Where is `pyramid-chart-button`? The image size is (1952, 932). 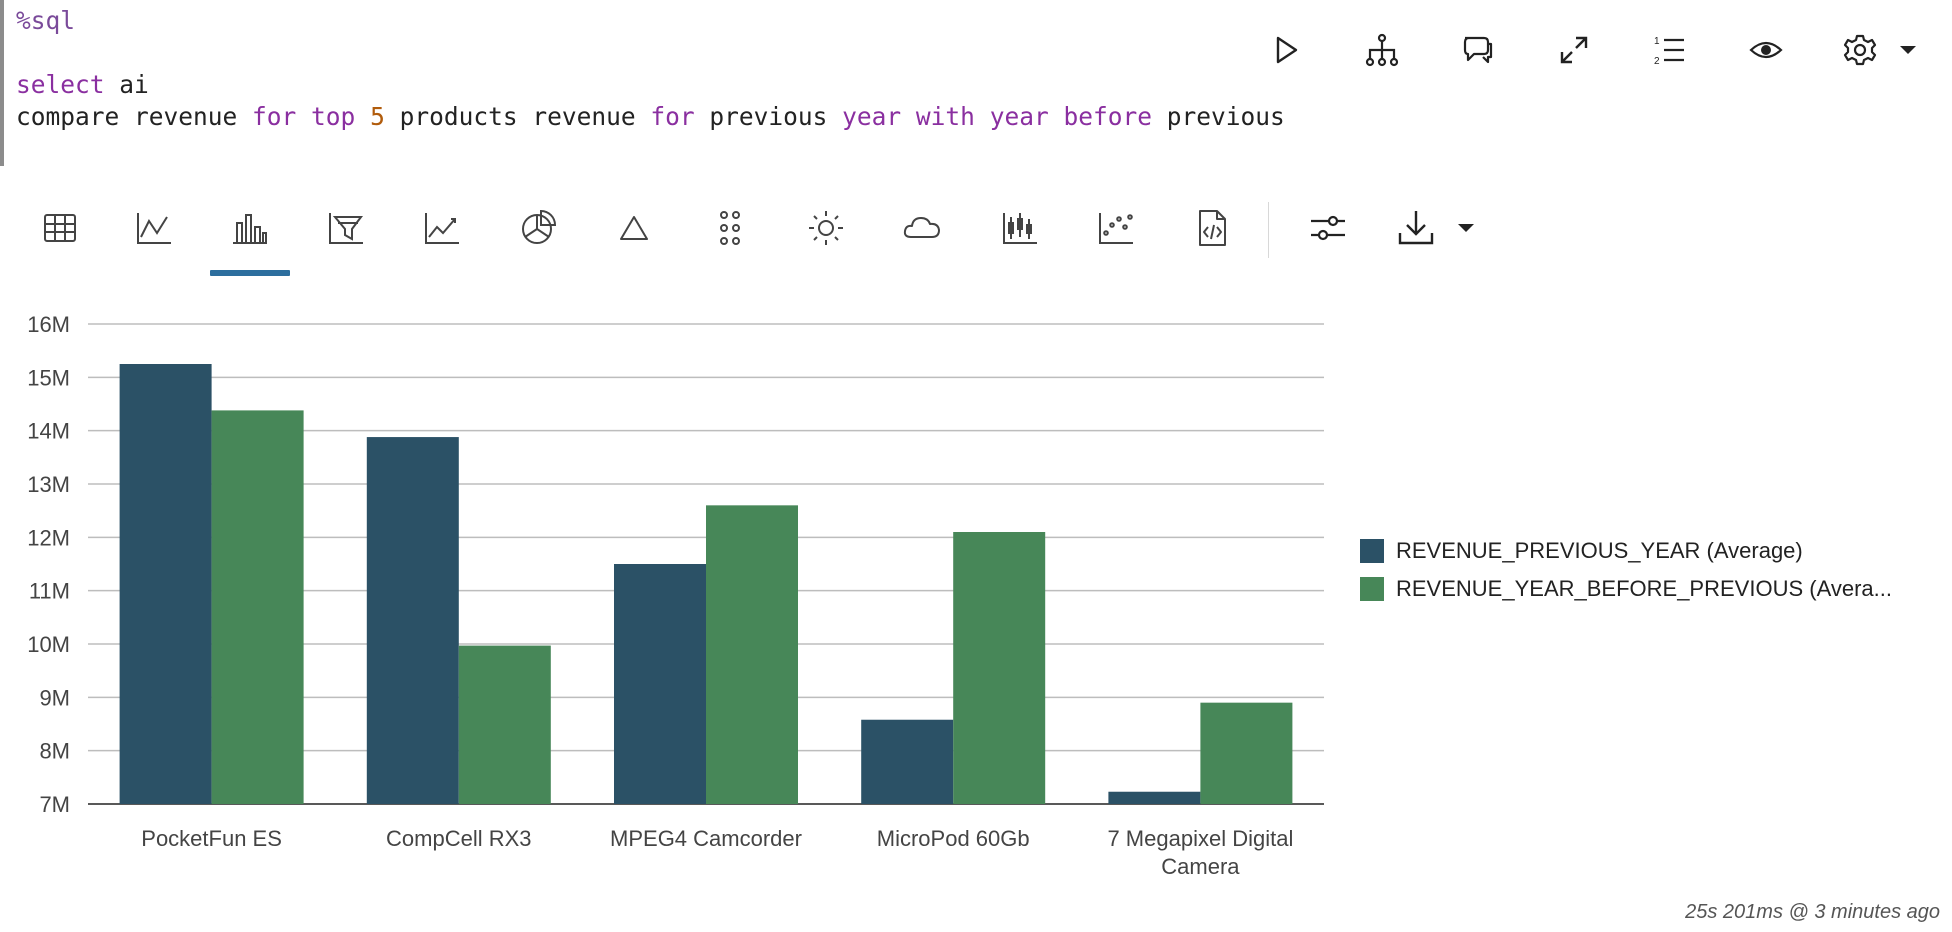
pyramid-chart-button is located at coordinates (634, 228).